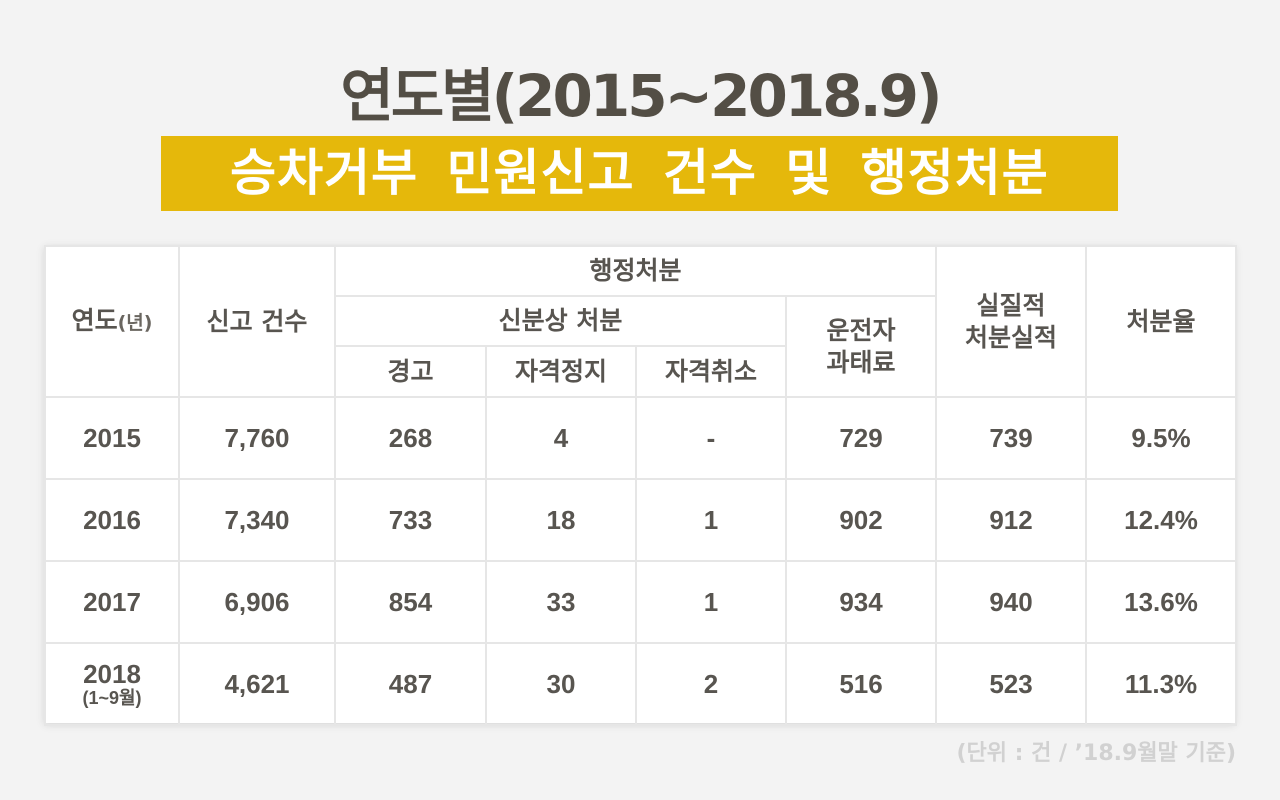  Describe the element at coordinates (257, 321) in the screenshot. I see `header-reports: 신고 건수` at that location.